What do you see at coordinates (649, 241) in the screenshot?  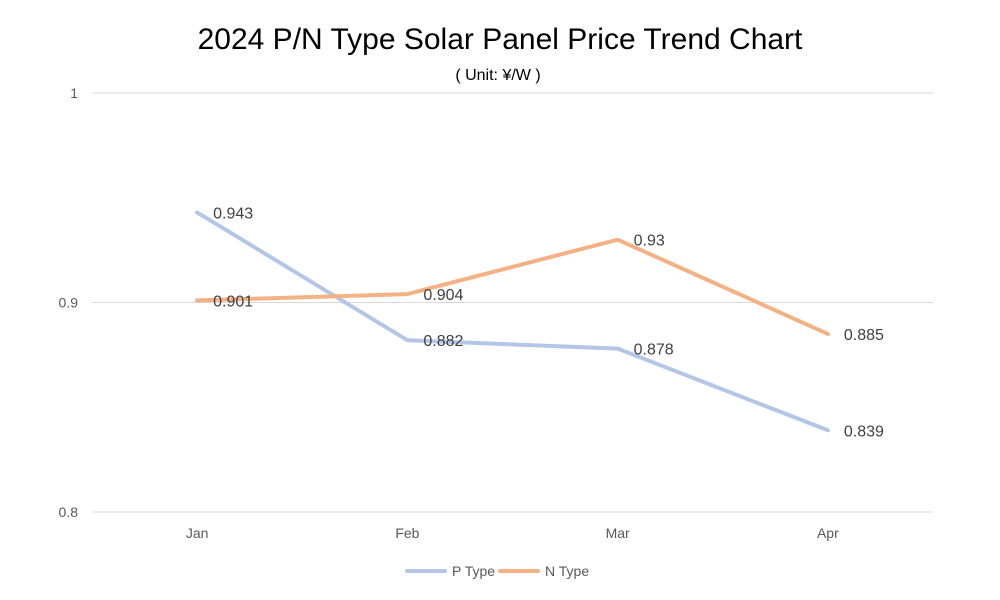 I see `data-label: 0.93` at bounding box center [649, 241].